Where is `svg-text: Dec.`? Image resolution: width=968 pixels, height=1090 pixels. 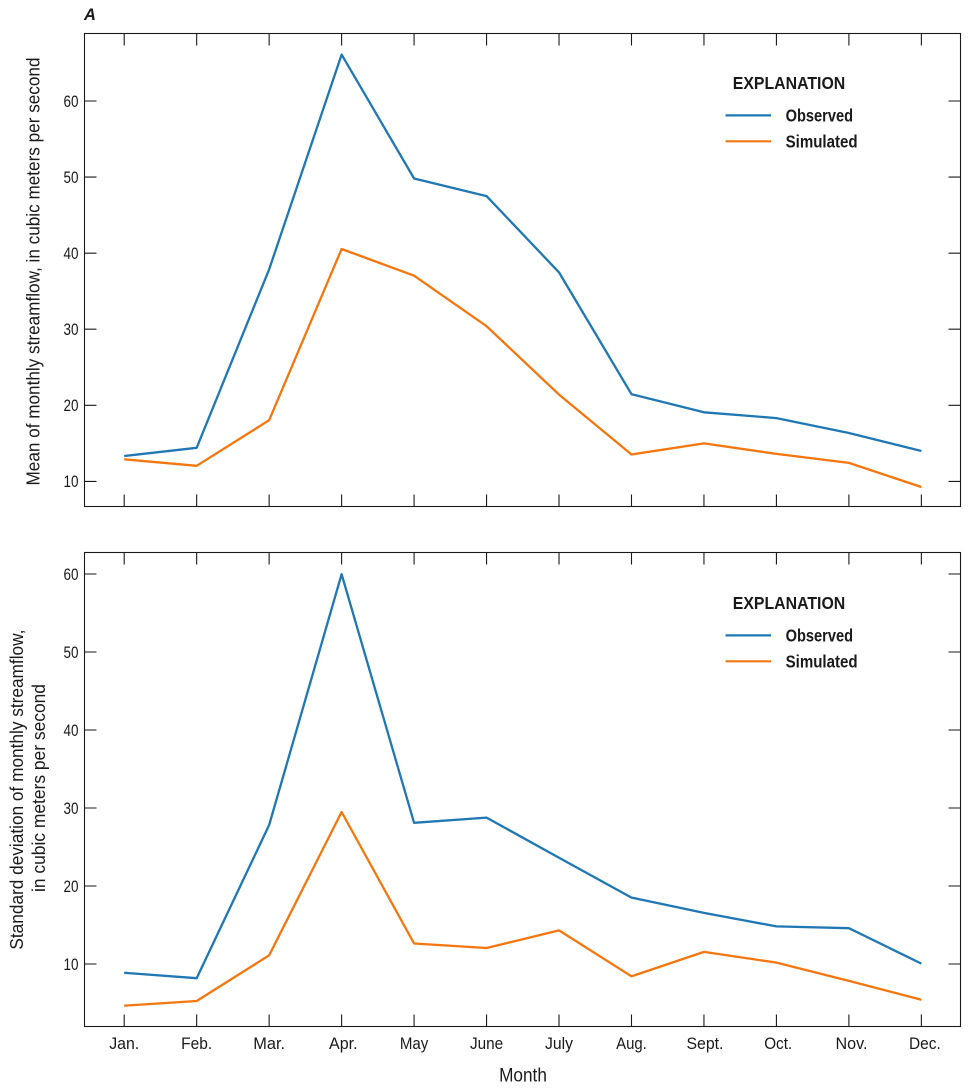 svg-text: Dec. is located at coordinates (925, 1044).